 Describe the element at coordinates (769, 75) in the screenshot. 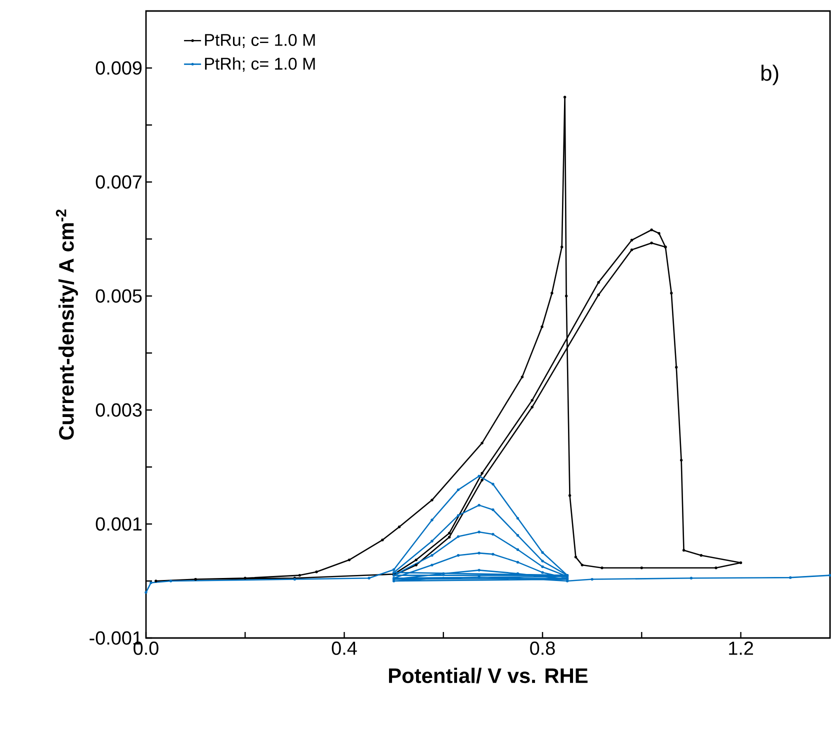

I see `annotation: b)` at that location.